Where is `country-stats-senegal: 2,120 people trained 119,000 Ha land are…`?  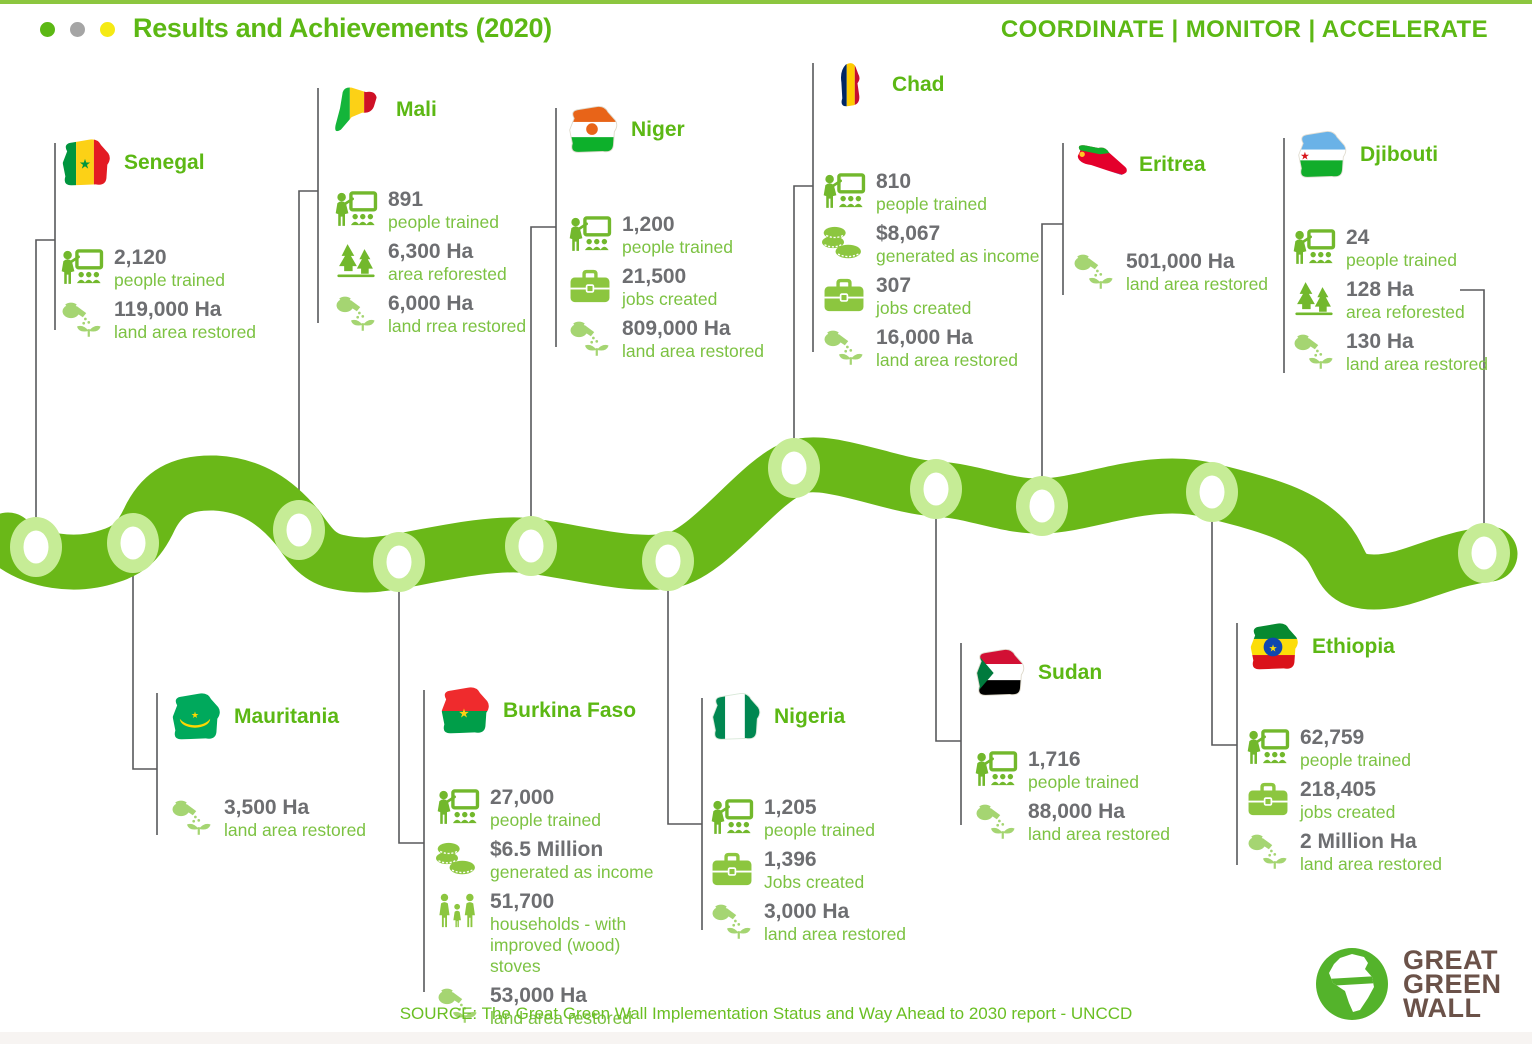
country-stats-senegal: 2,120 people trained 119,000 Ha land are… is located at coordinates (180, 294).